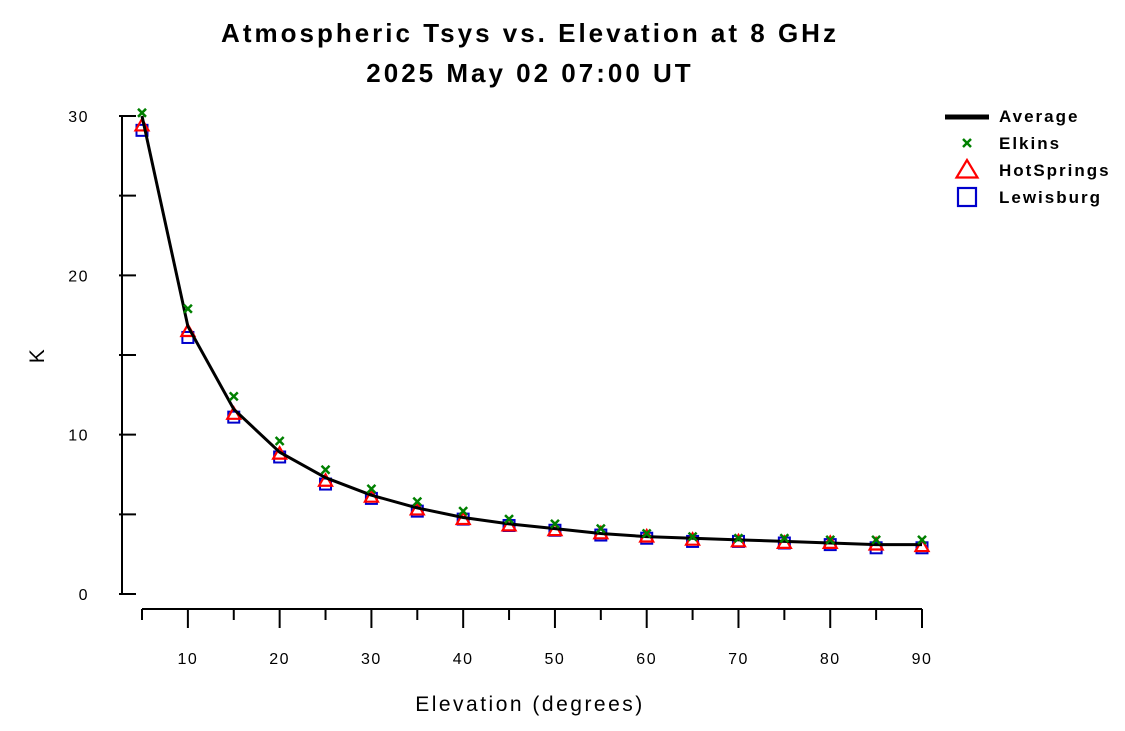 Image resolution: width=1125 pixels, height=731 pixels. I want to click on y-tick-label: 20, so click(78, 276).